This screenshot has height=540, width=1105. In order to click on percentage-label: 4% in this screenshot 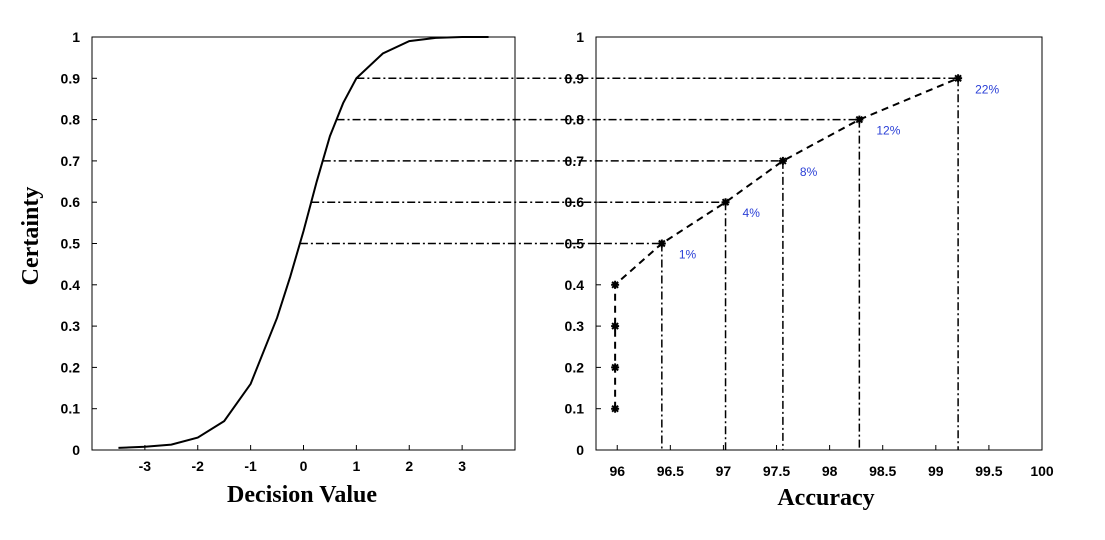, I will do `click(752, 213)`.